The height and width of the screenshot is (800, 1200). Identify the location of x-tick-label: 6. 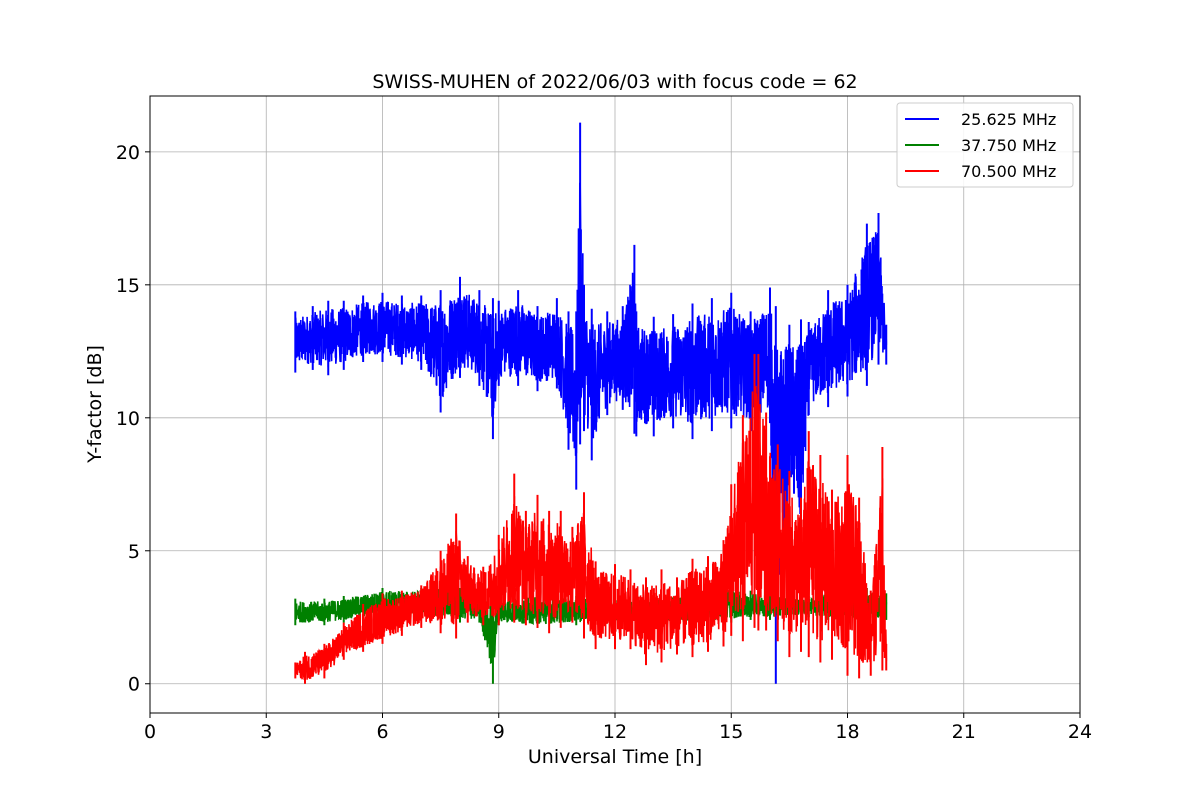
(382, 732).